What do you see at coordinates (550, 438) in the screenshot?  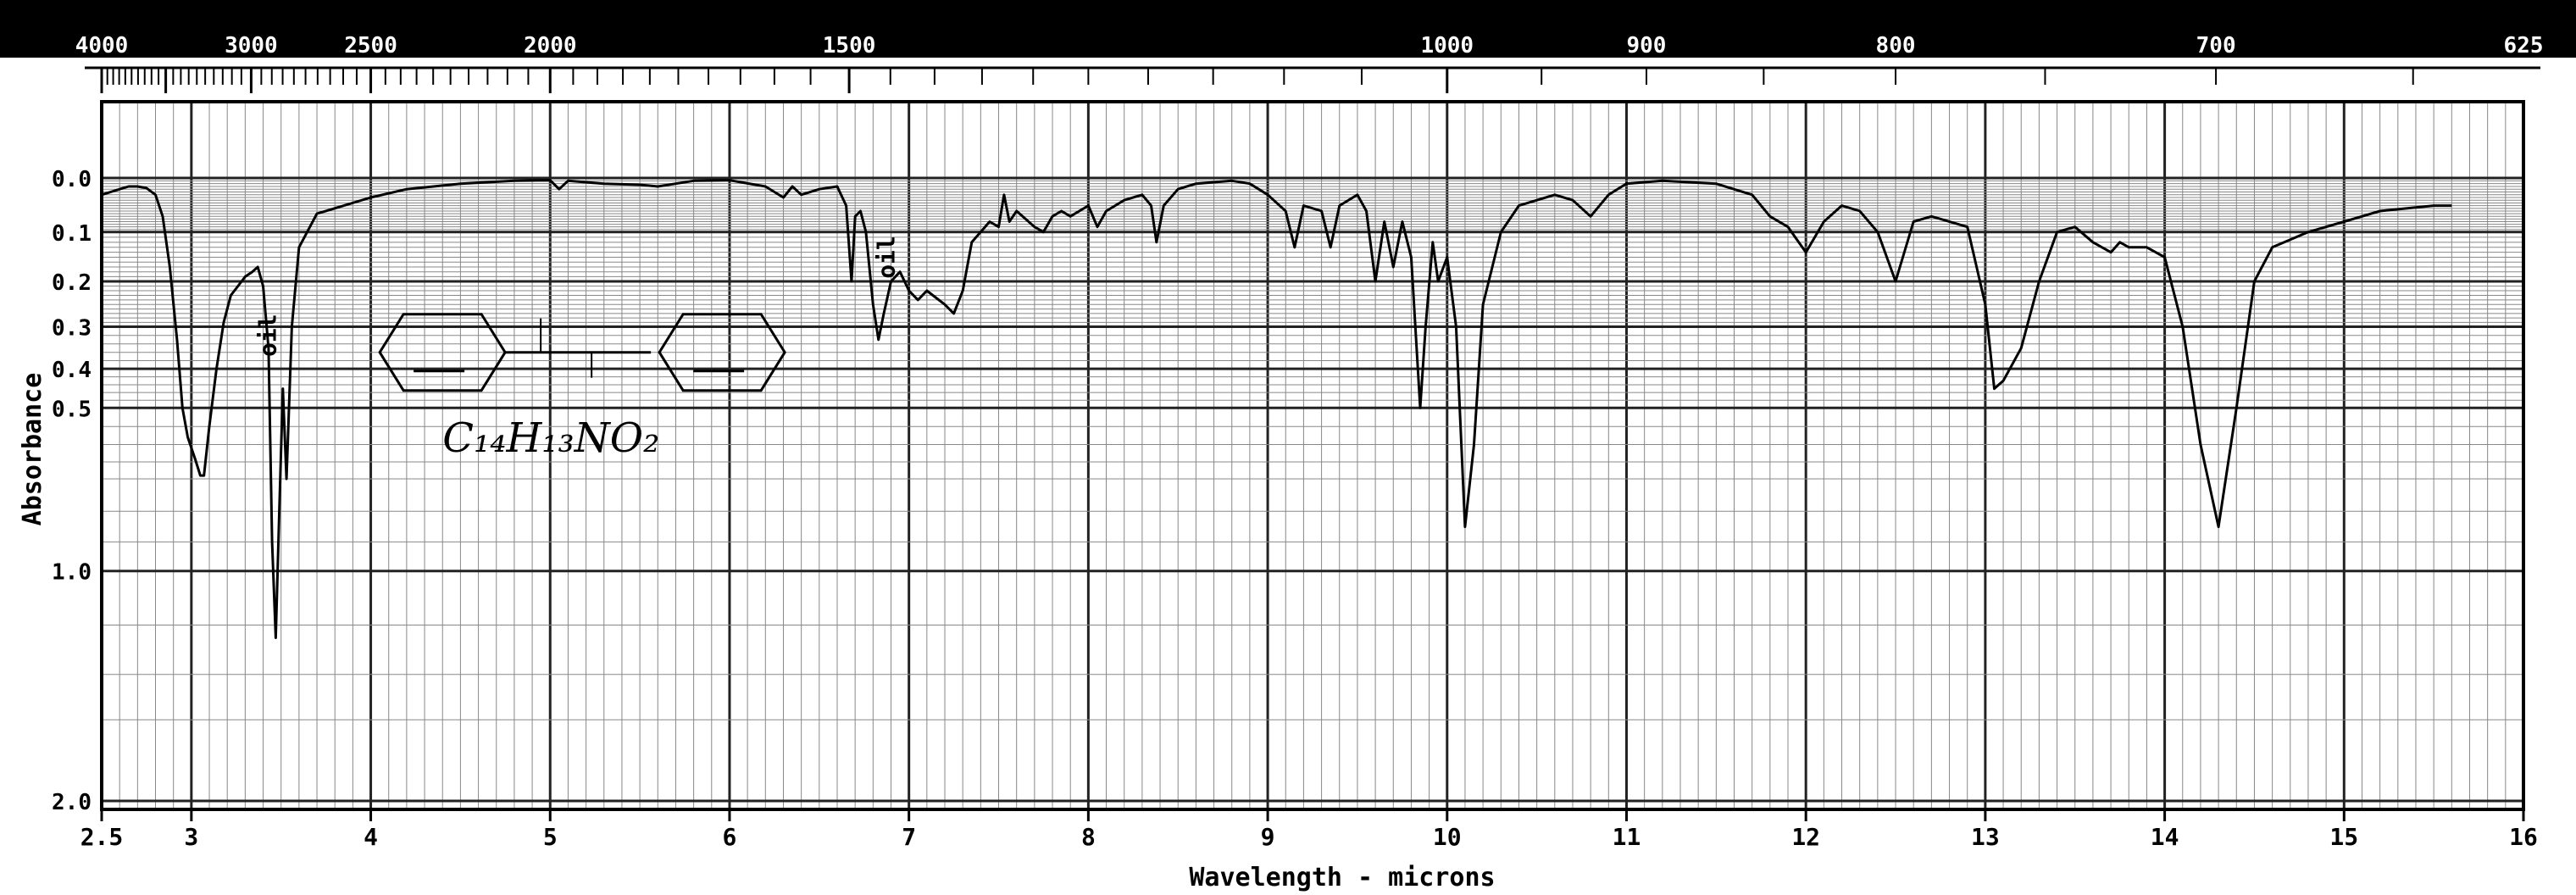 I see `annotation-formula: C₁₄H₁₃NO₂` at bounding box center [550, 438].